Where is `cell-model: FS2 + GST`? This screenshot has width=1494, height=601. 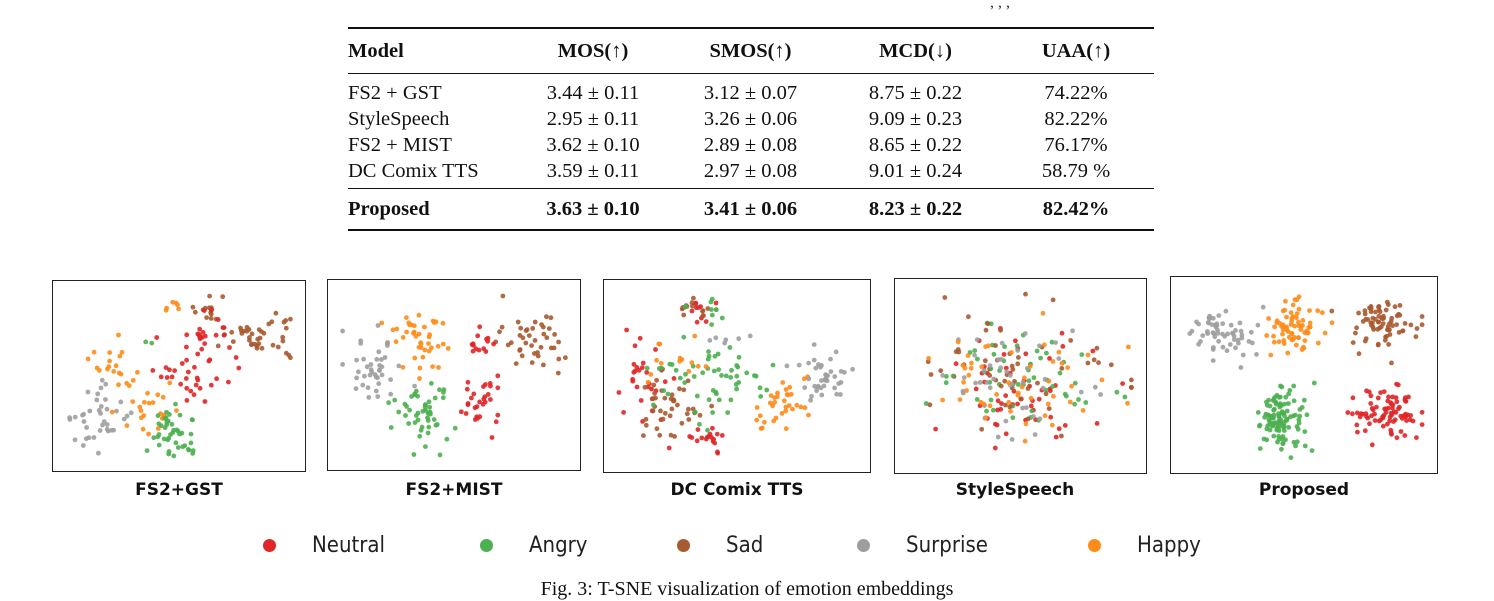 cell-model: FS2 + GST is located at coordinates (395, 92).